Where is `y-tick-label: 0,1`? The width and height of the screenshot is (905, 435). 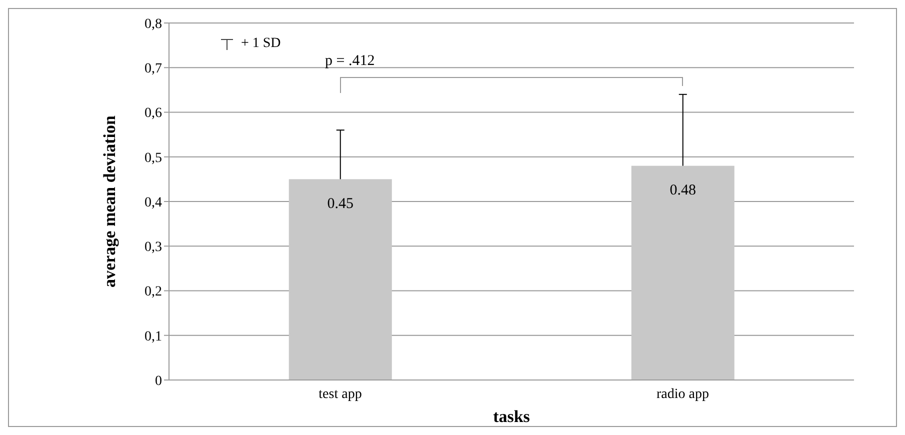 y-tick-label: 0,1 is located at coordinates (153, 336).